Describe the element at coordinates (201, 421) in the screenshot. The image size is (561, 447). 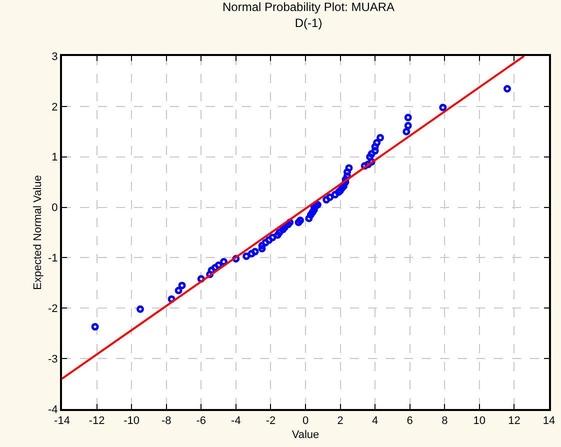
I see `x-tick-label: -6` at that location.